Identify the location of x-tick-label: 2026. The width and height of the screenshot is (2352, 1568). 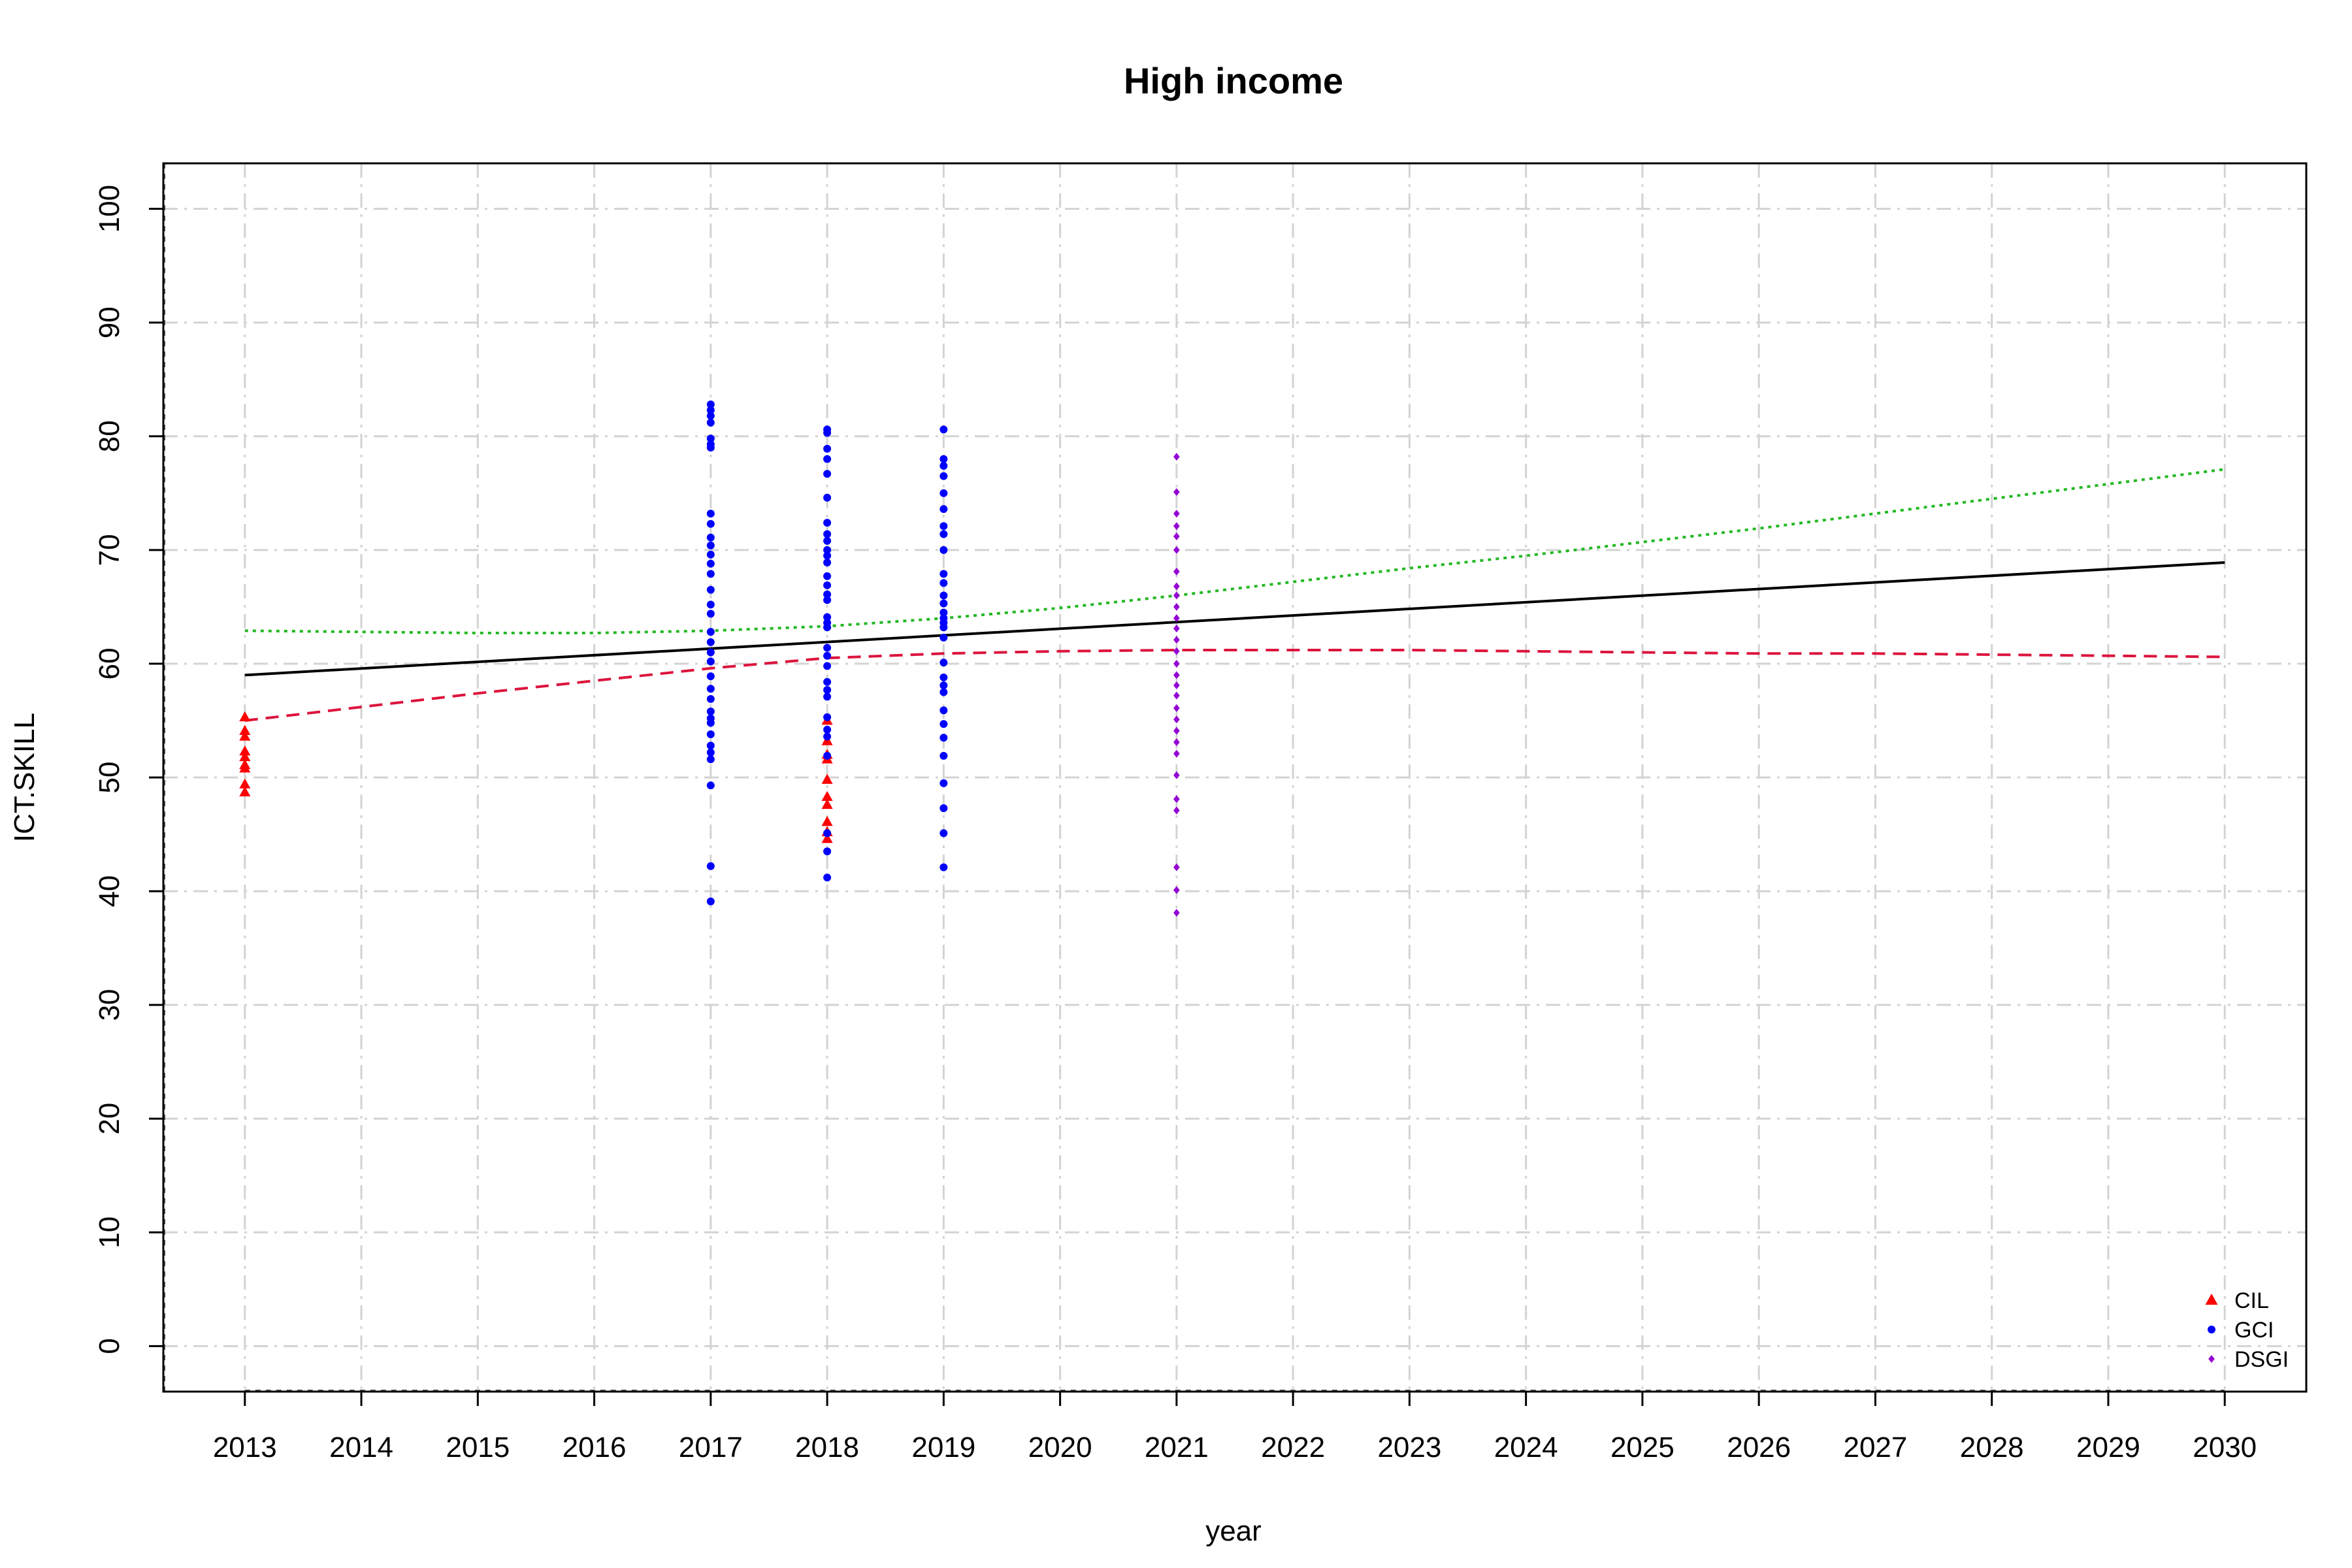
(1759, 1447).